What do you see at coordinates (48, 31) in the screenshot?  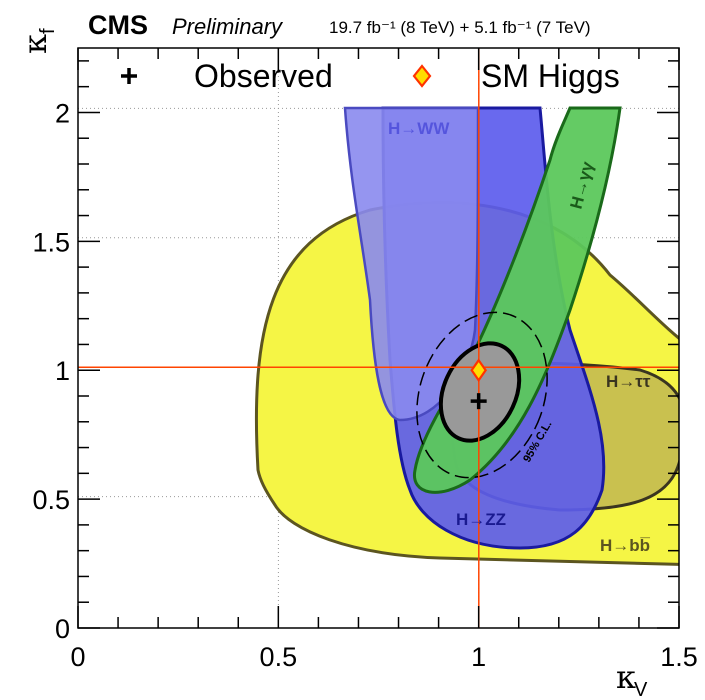 I see `y-axis-label-sub: f` at bounding box center [48, 31].